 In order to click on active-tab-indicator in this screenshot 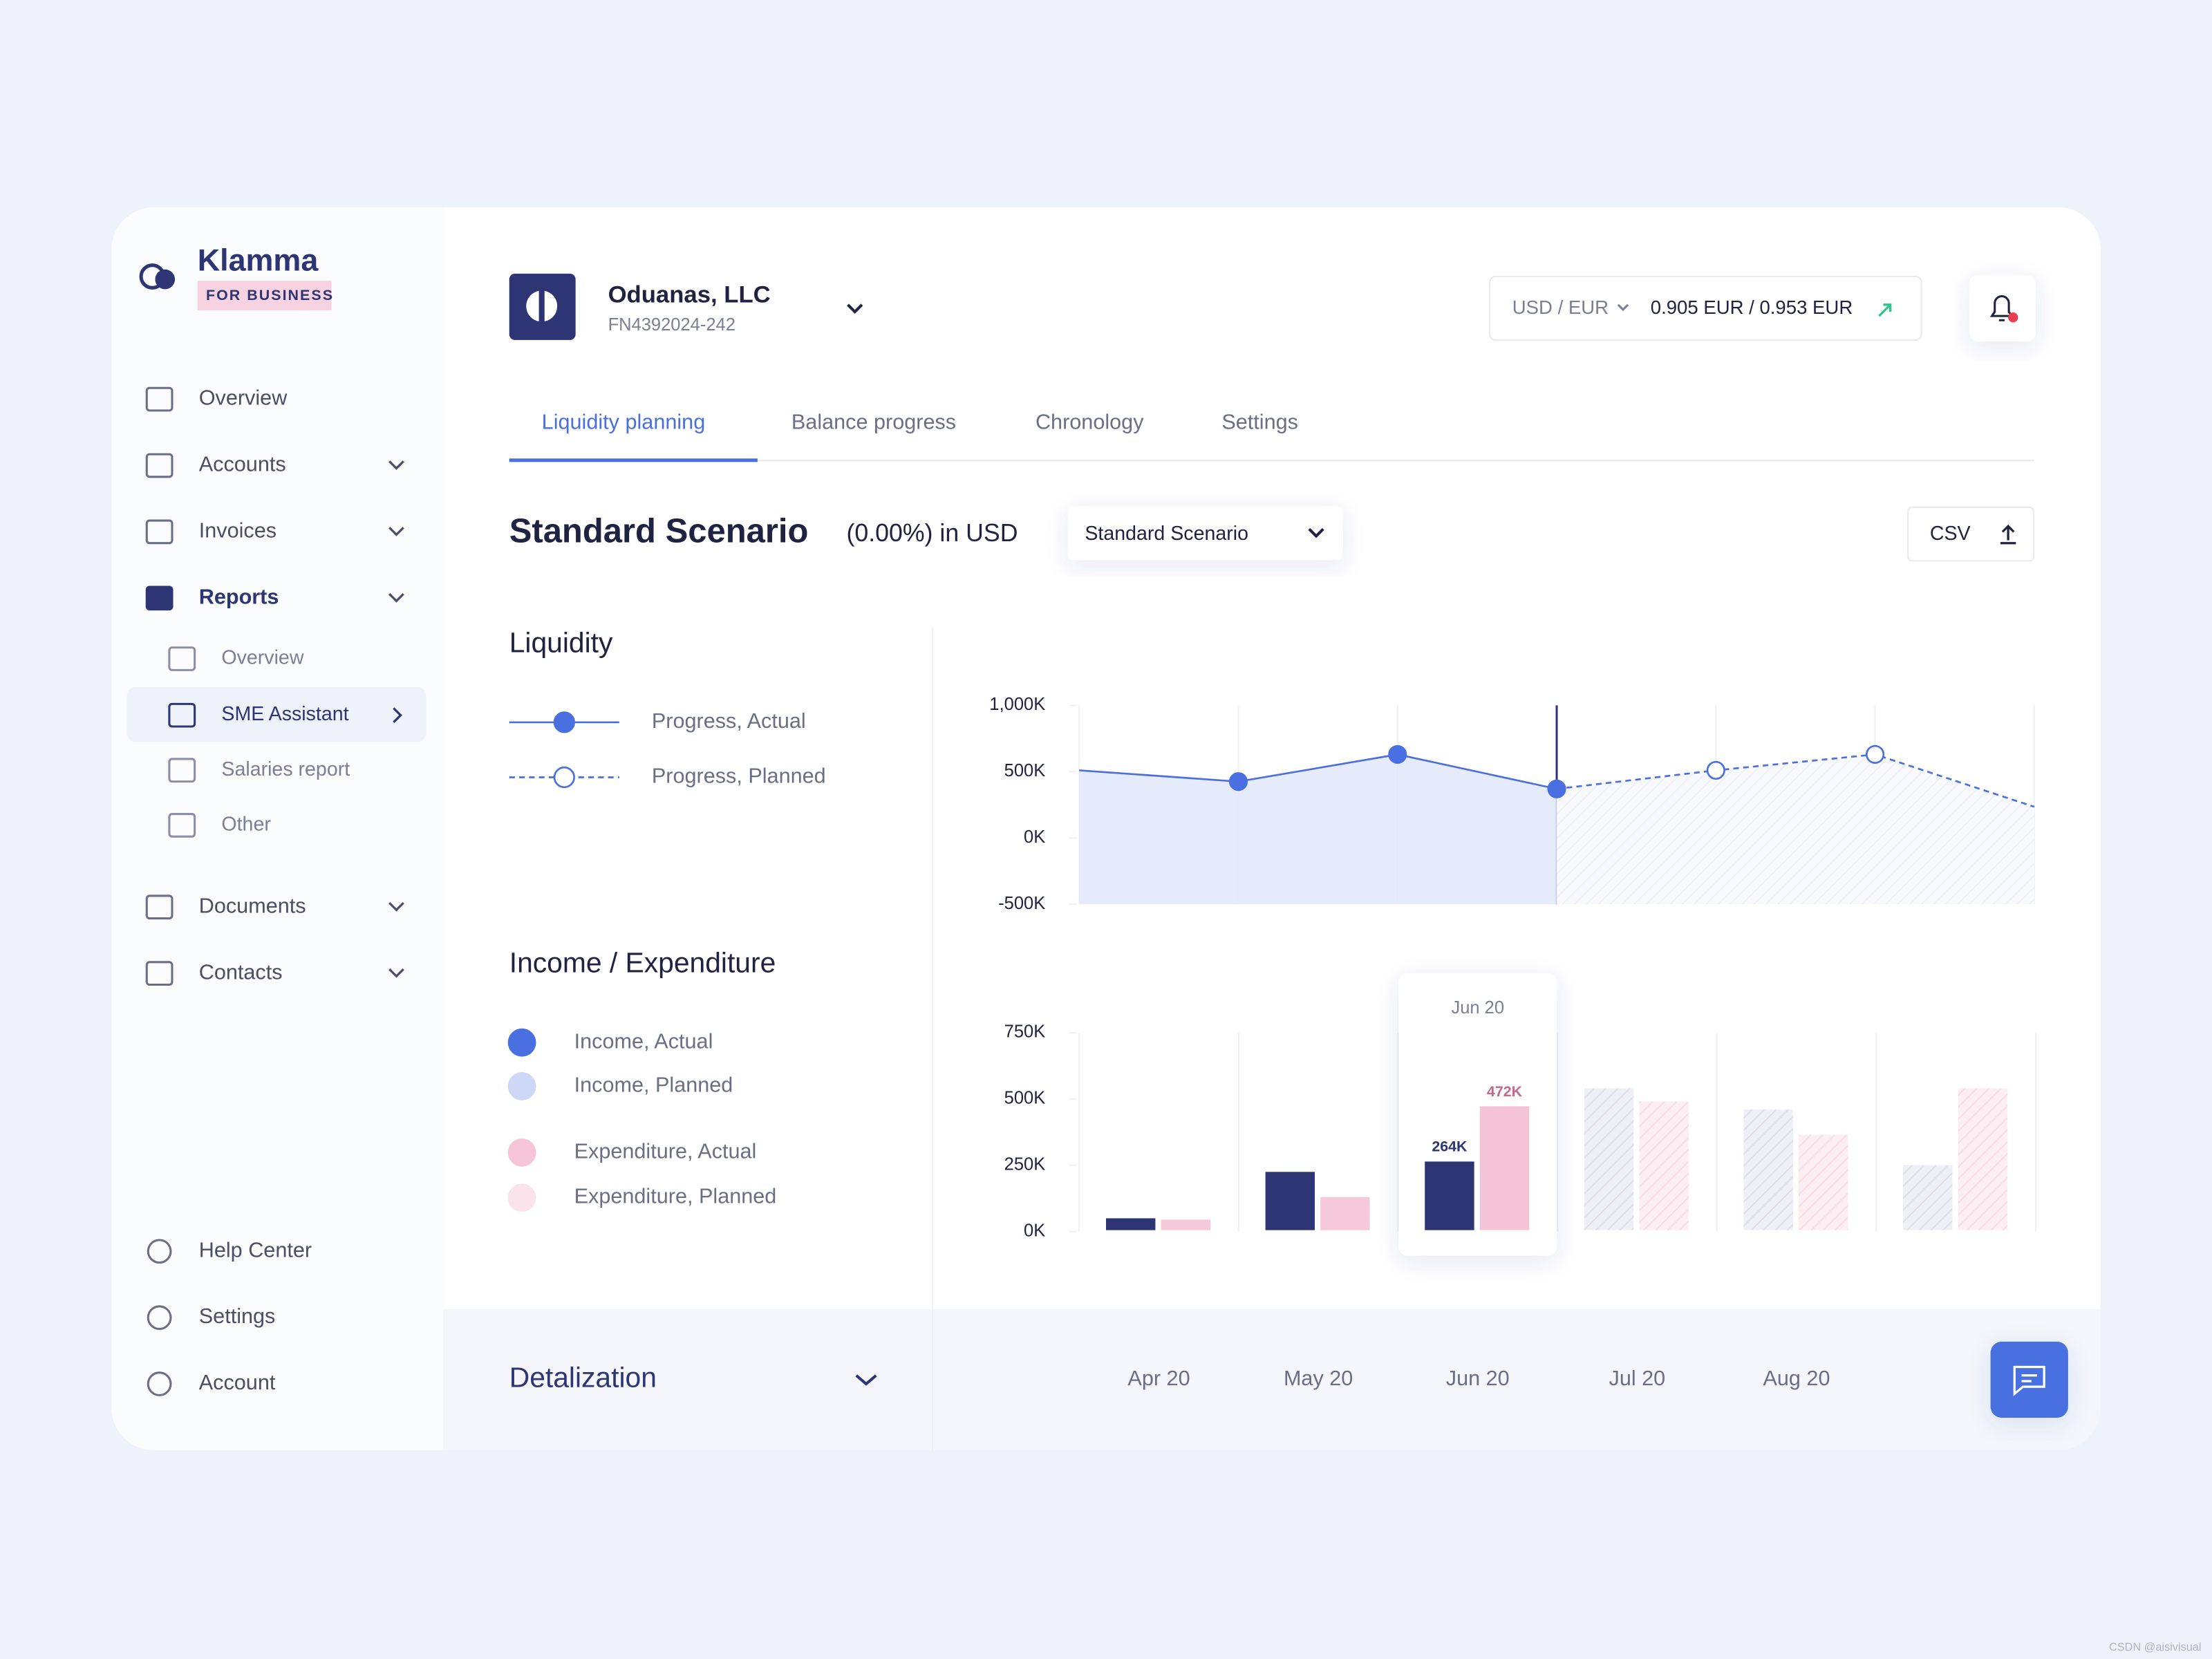, I will do `click(633, 460)`.